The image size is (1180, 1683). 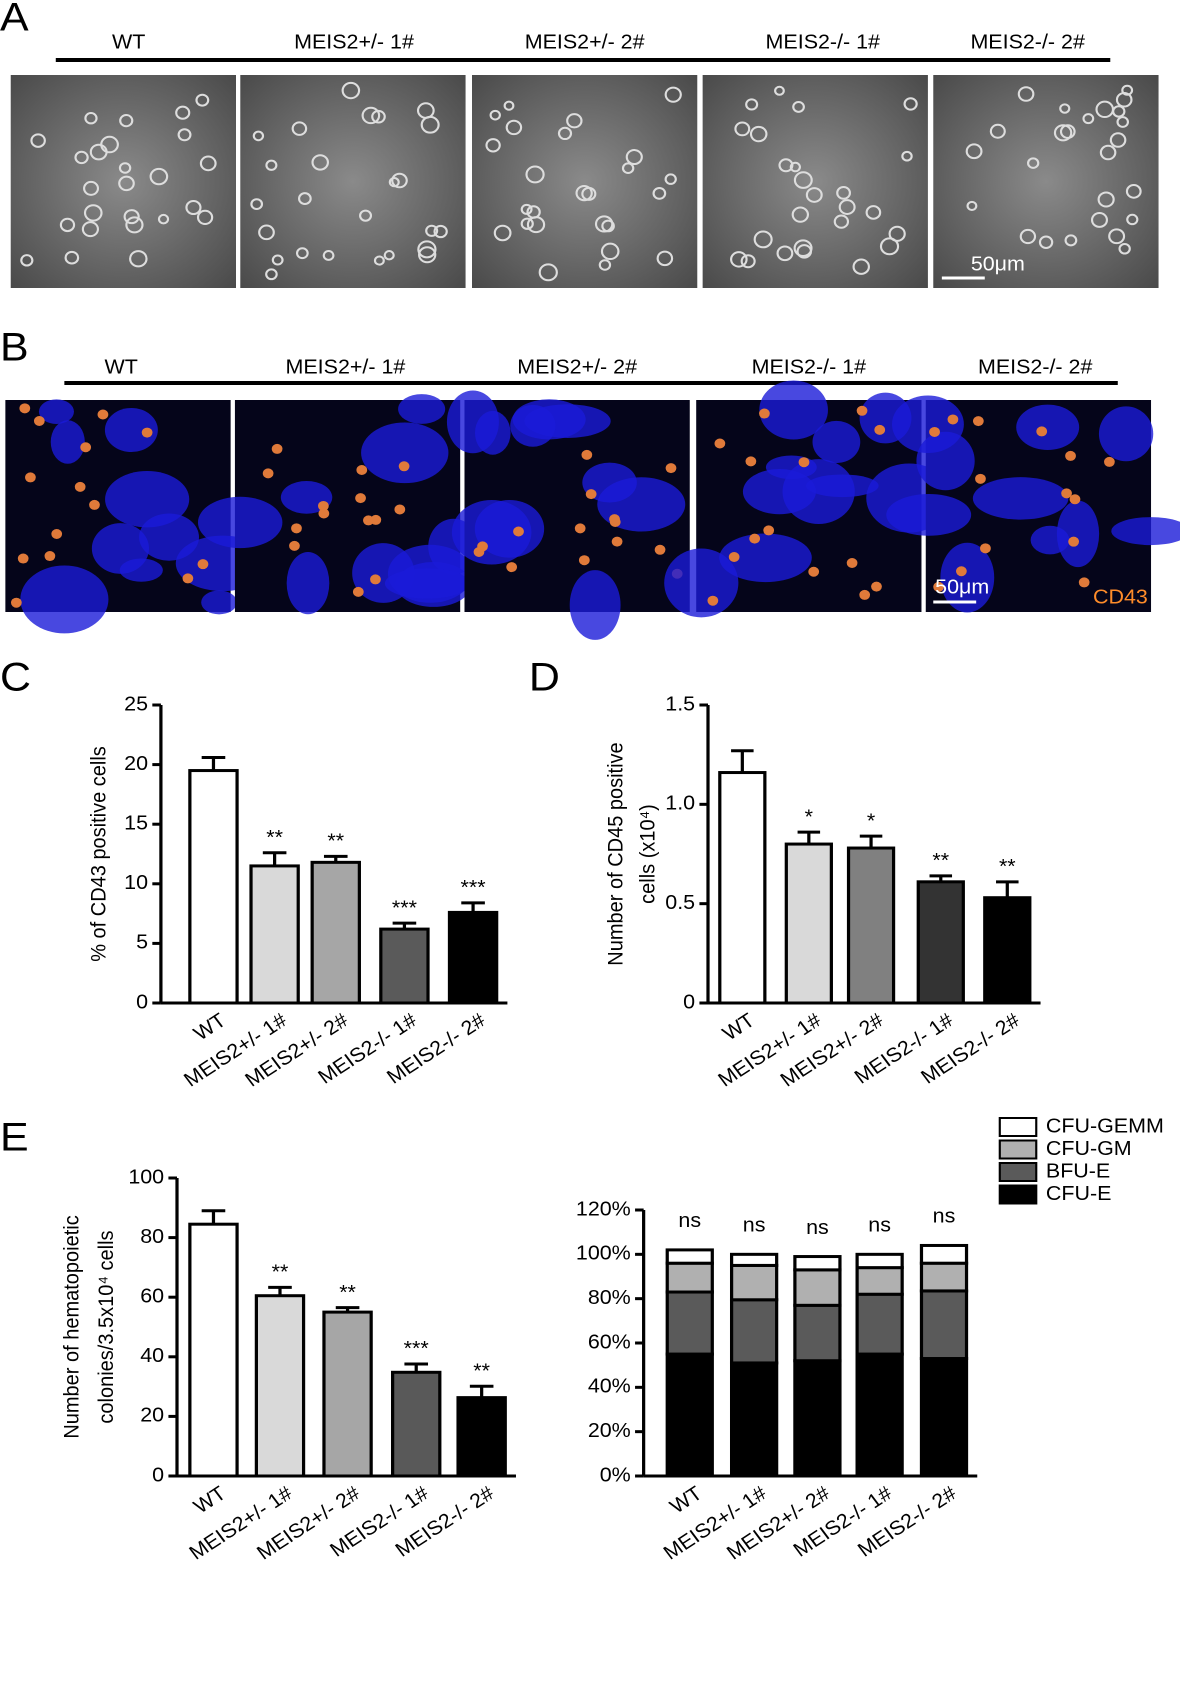 What do you see at coordinates (1018, 1149) in the screenshot?
I see `legend-swatch` at bounding box center [1018, 1149].